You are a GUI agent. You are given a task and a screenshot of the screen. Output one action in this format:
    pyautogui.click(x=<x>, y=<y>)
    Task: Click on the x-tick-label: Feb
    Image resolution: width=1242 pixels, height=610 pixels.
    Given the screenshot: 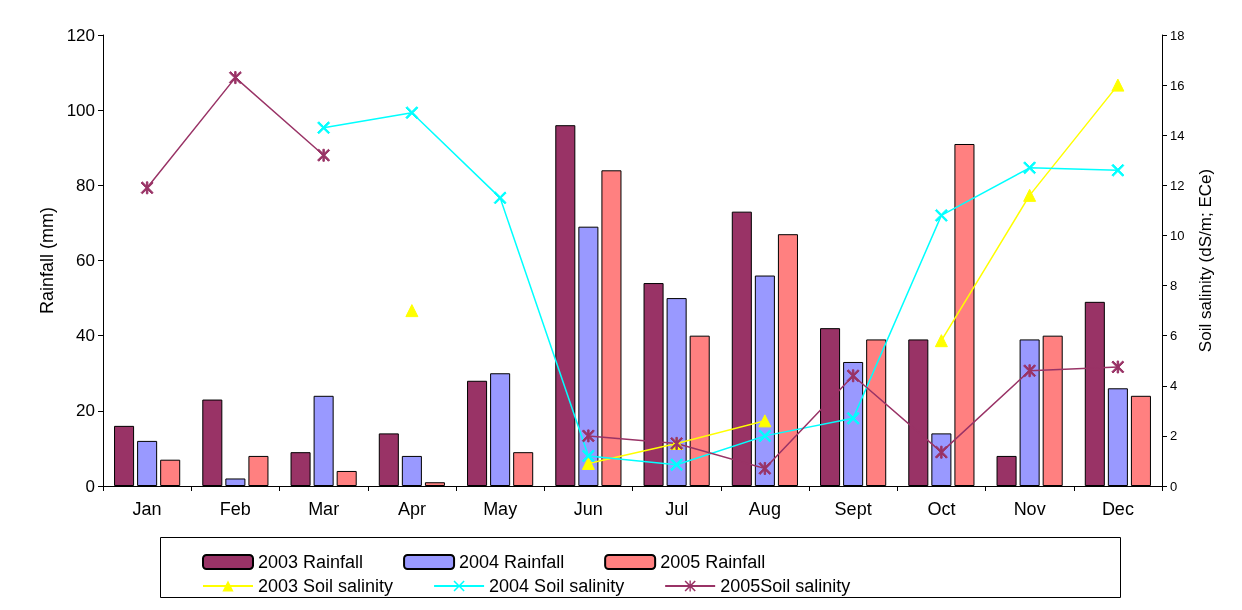 What is the action you would take?
    pyautogui.click(x=235, y=509)
    